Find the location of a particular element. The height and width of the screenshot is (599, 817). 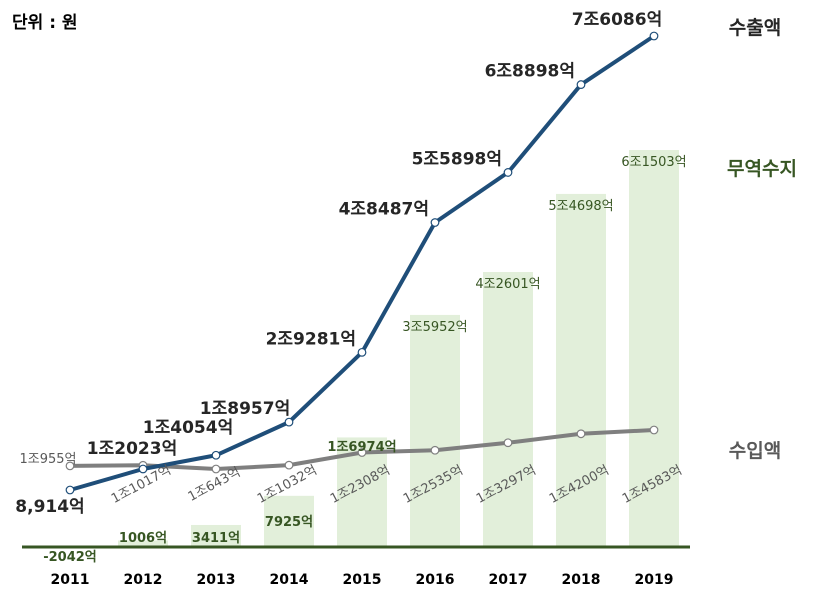

balance-label-2014: 7925억 is located at coordinates (289, 522).